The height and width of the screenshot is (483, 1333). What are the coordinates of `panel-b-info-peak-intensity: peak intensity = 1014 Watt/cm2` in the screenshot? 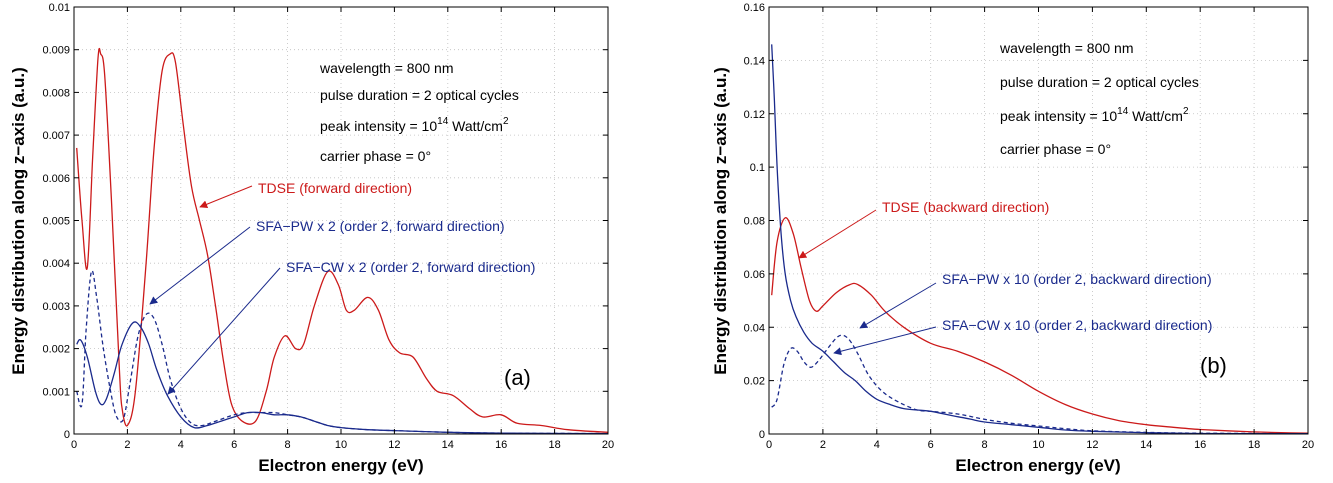 It's located at (1094, 115).